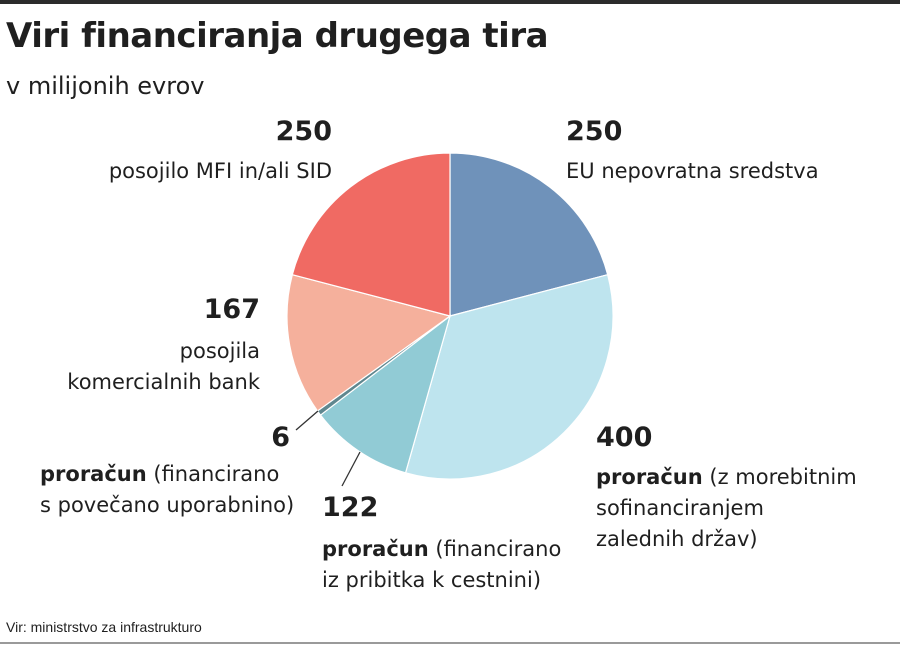 The width and height of the screenshot is (900, 645). Describe the element at coordinates (726, 477) in the screenshot. I see `slice-category-label-2-line-1: proračun (z morebitnim` at that location.